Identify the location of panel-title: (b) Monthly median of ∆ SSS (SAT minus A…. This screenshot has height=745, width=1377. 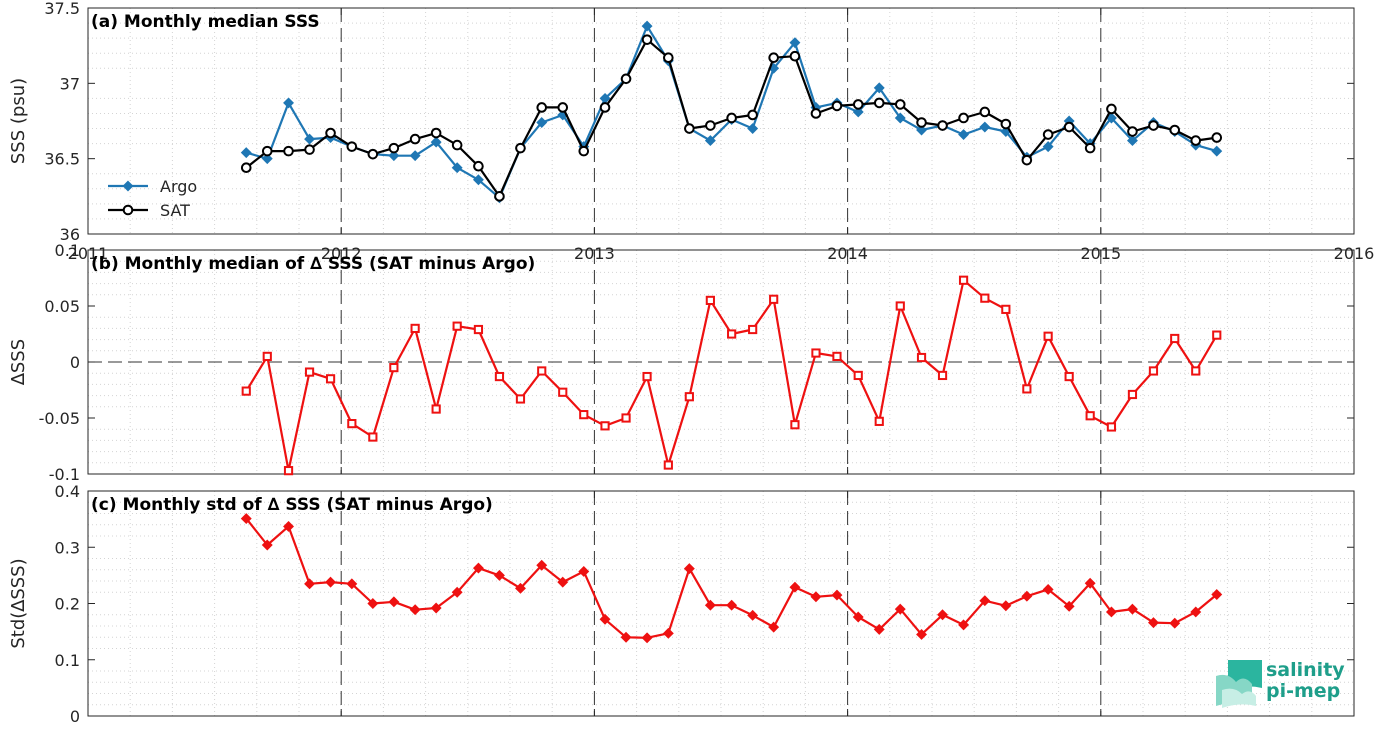
(313, 264).